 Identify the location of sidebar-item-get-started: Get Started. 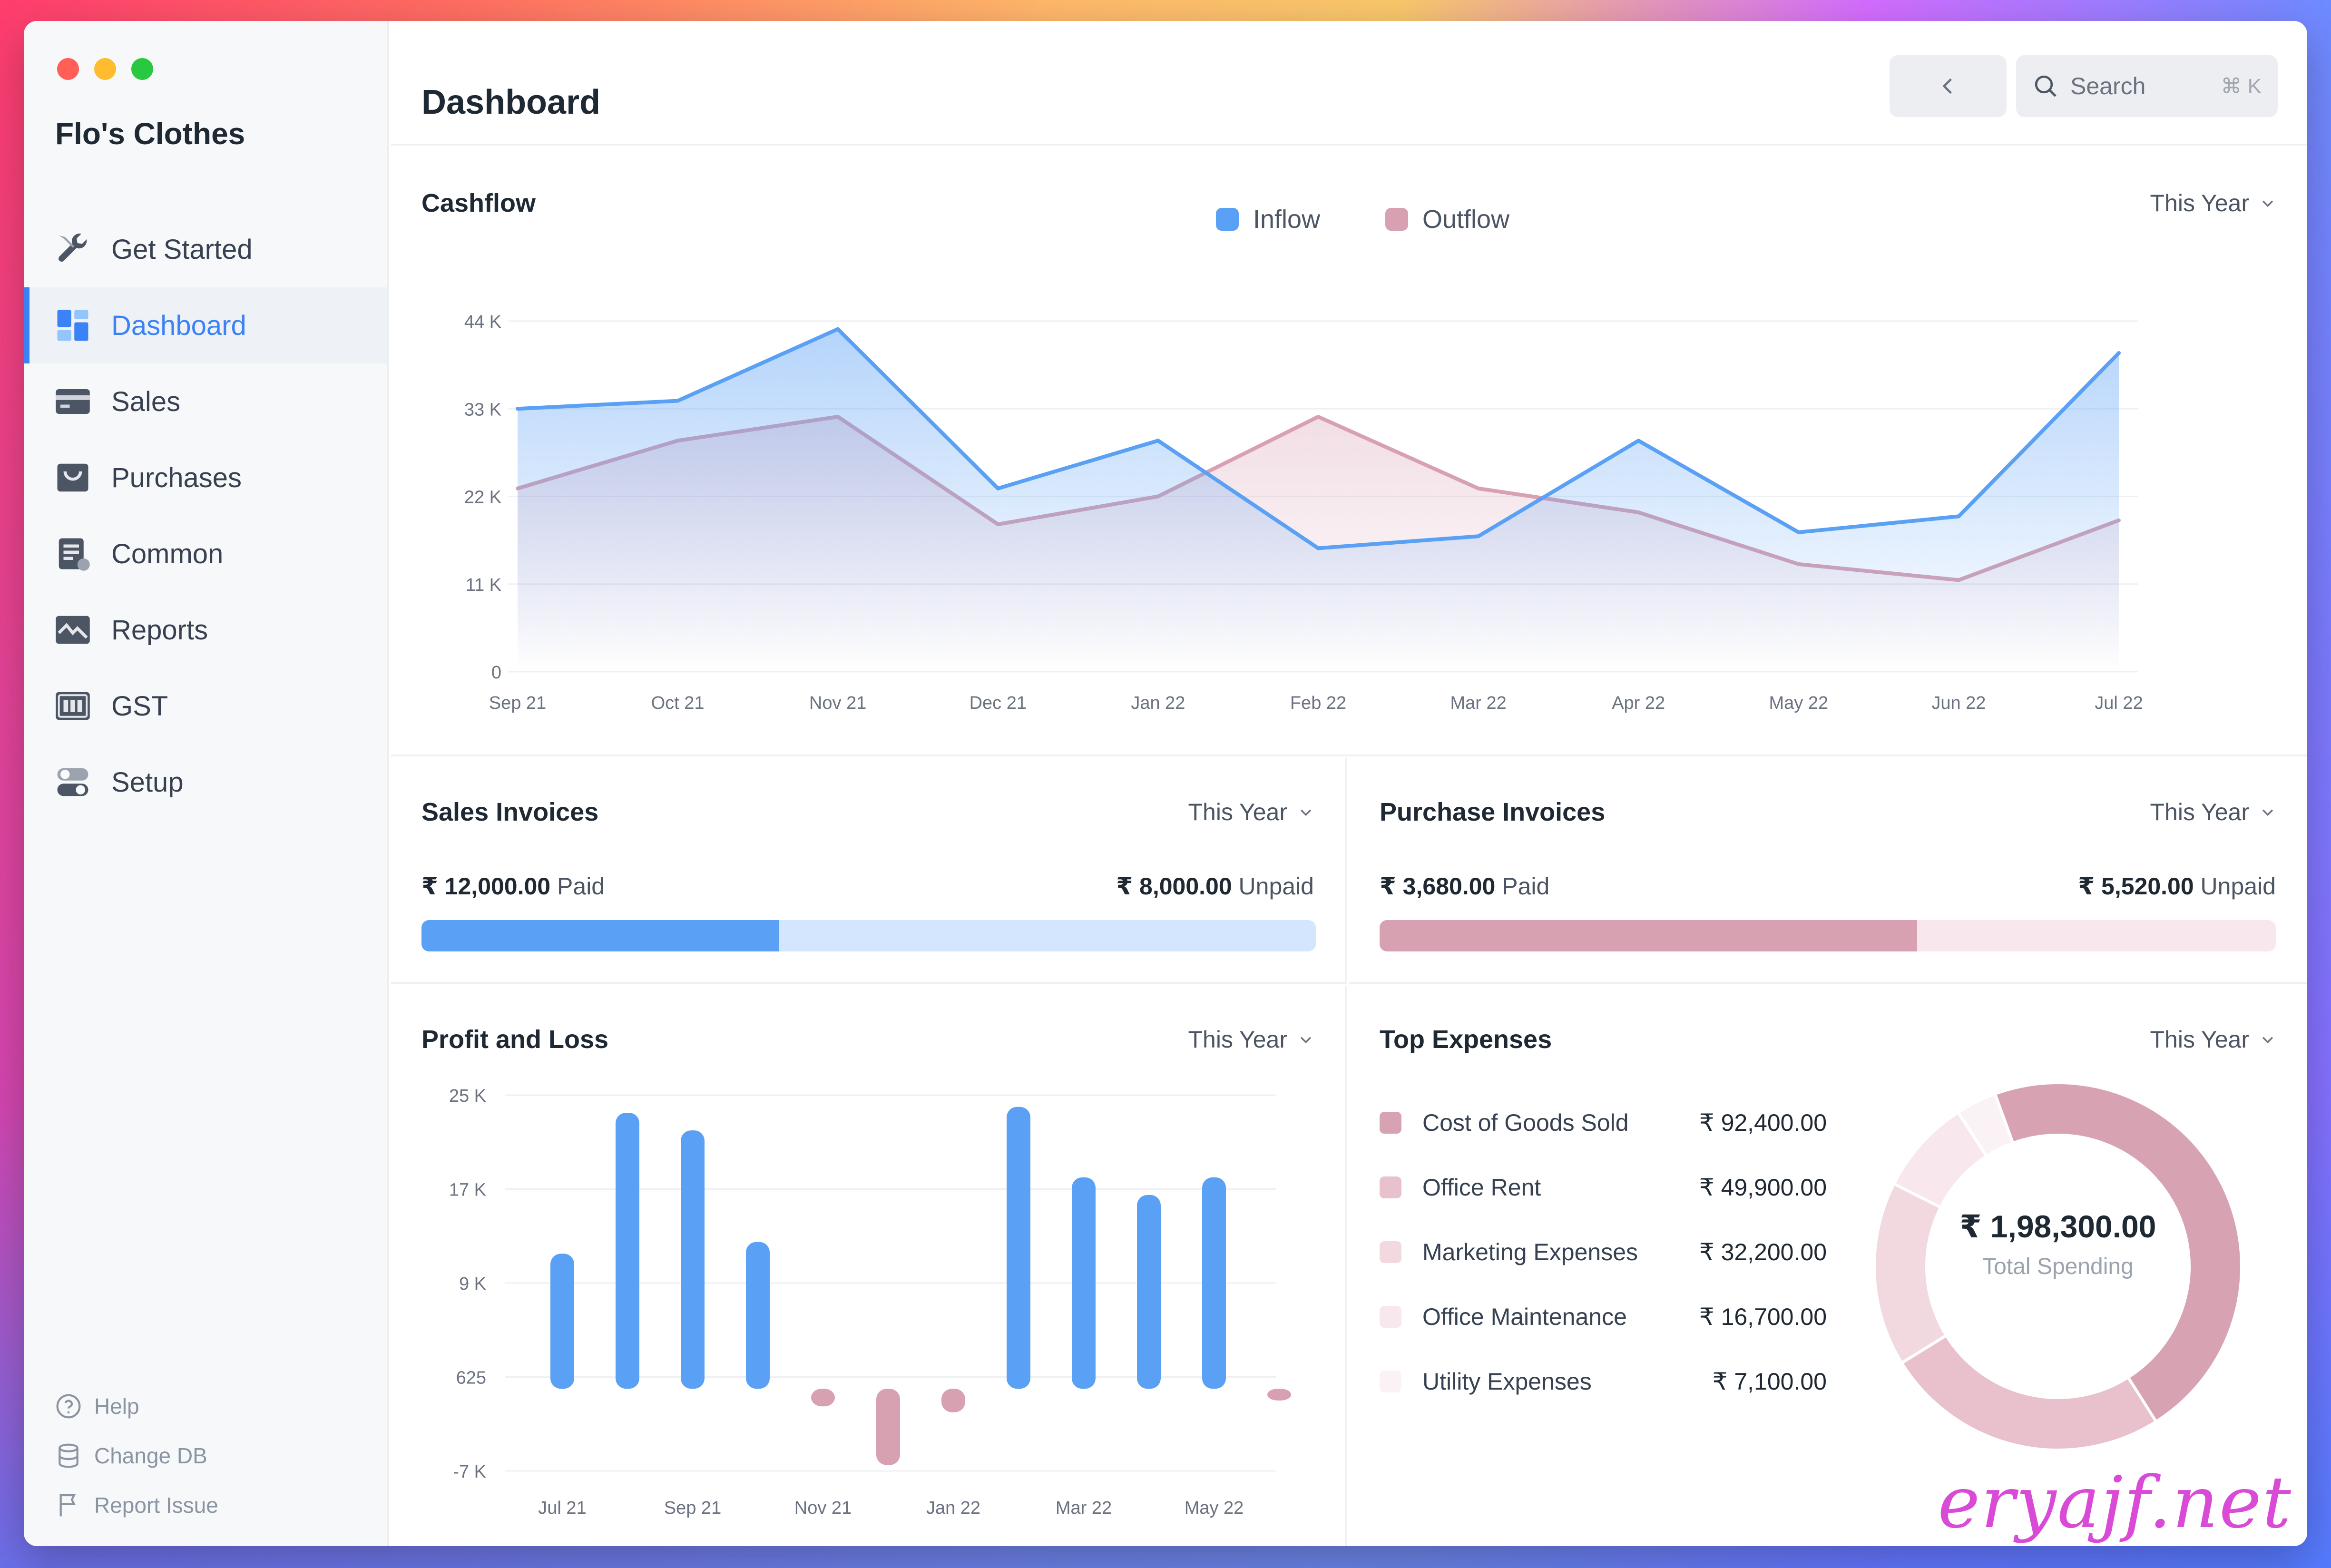
(205, 249).